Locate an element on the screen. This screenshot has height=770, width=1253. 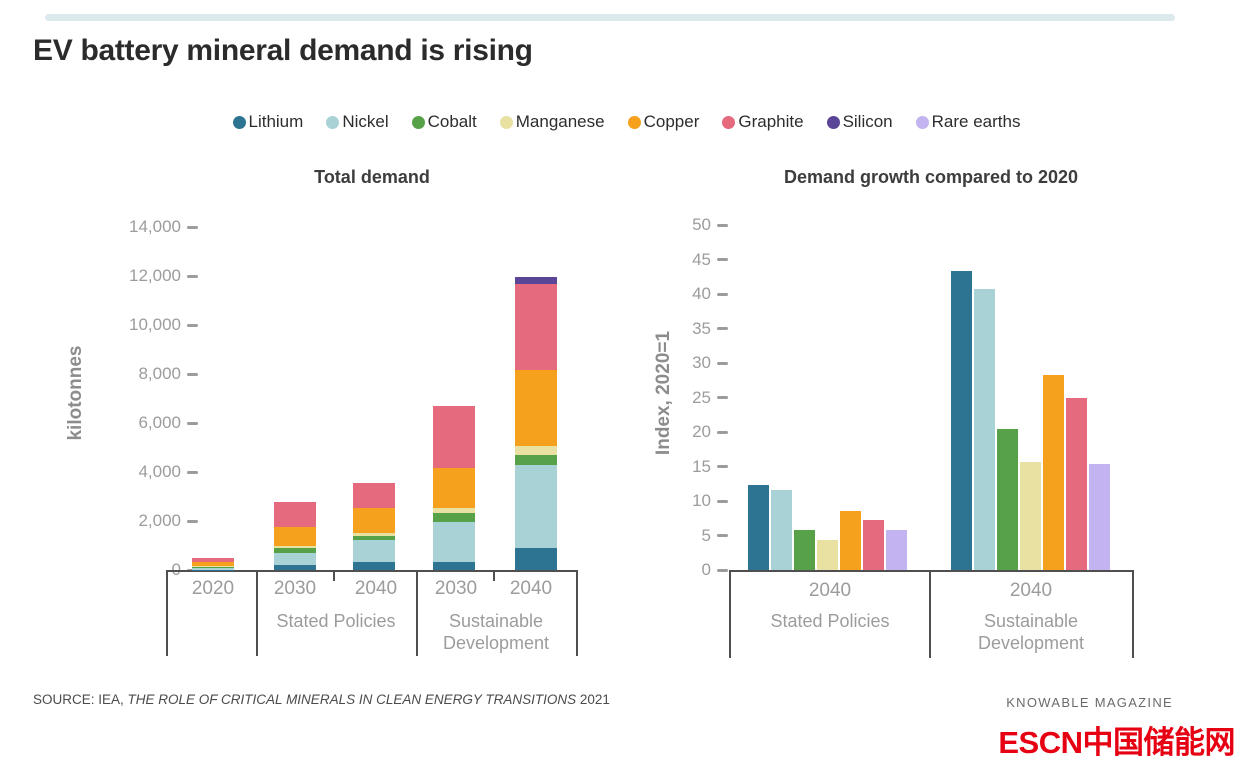
y-tick-label: 5 is located at coordinates (706, 535).